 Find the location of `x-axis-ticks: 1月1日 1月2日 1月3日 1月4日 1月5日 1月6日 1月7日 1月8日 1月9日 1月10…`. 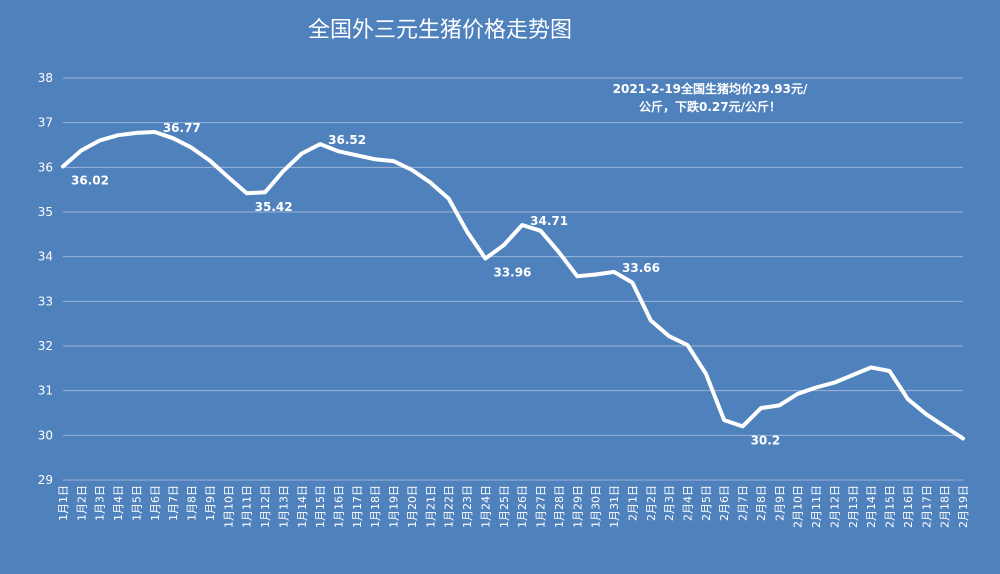

x-axis-ticks: 1月1日 1月2日 1月3日 1月4日 1月5日 1月6日 1月7日 1月8日 1月9日 1月10… is located at coordinates (513, 506).